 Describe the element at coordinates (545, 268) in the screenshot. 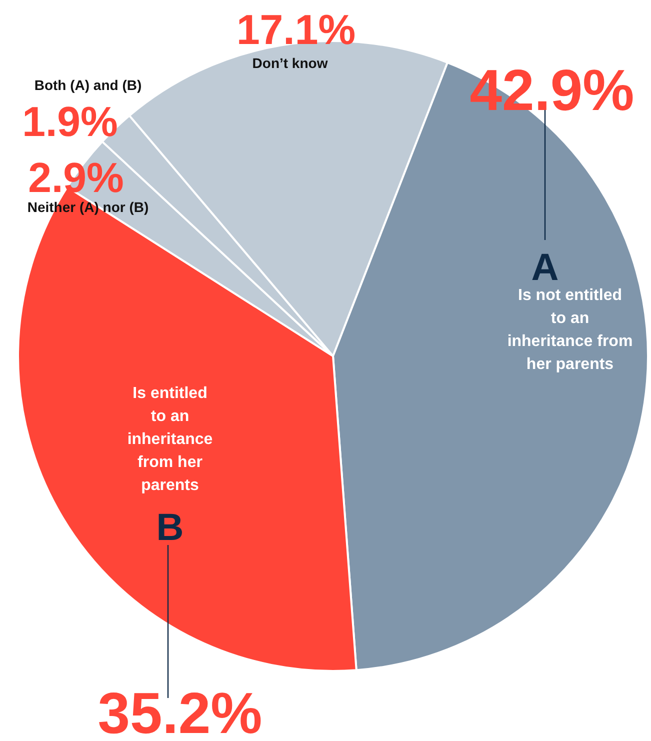

I see `text: A` at that location.